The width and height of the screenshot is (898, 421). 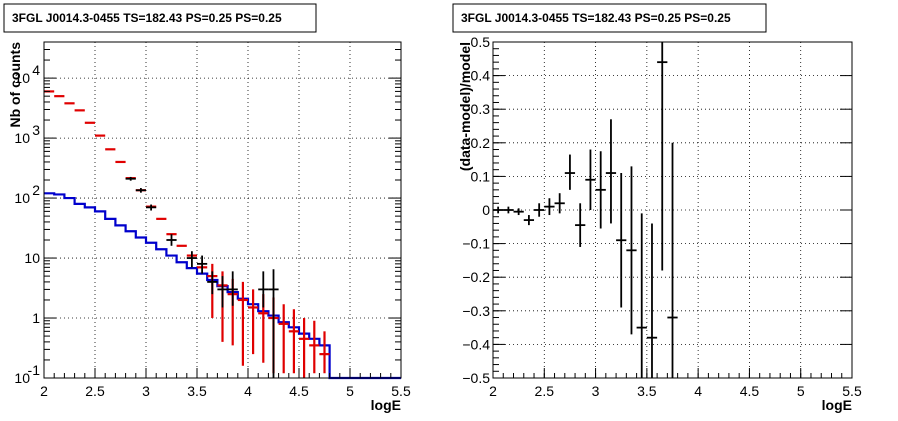 I want to click on residual-x-tick-label: 2, so click(x=493, y=391).